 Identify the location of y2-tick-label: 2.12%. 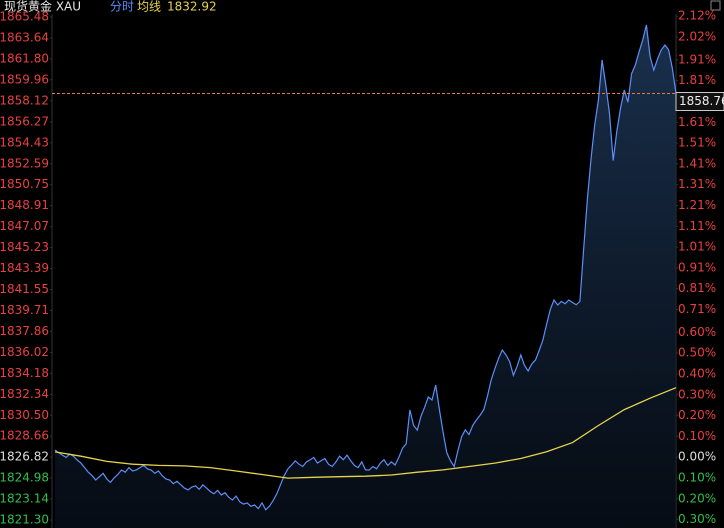
(697, 16).